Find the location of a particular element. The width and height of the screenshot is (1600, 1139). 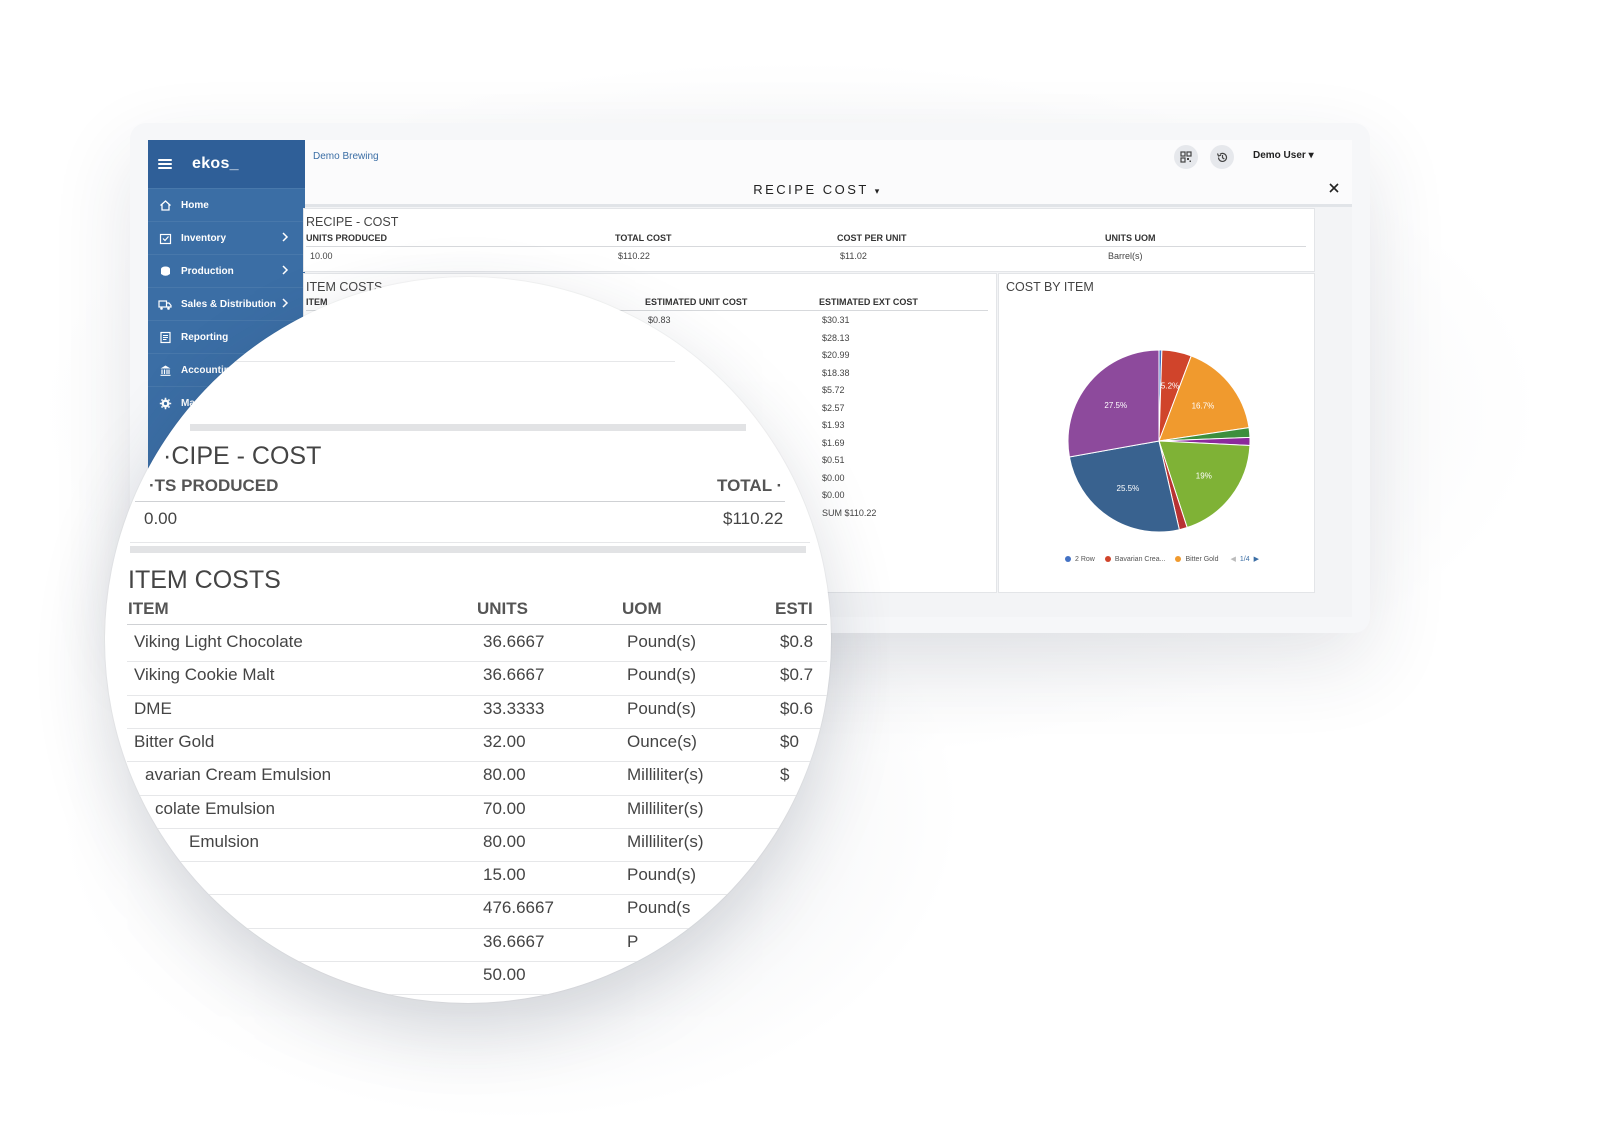

zoom-cell-units: 476.6667 is located at coordinates (518, 908).